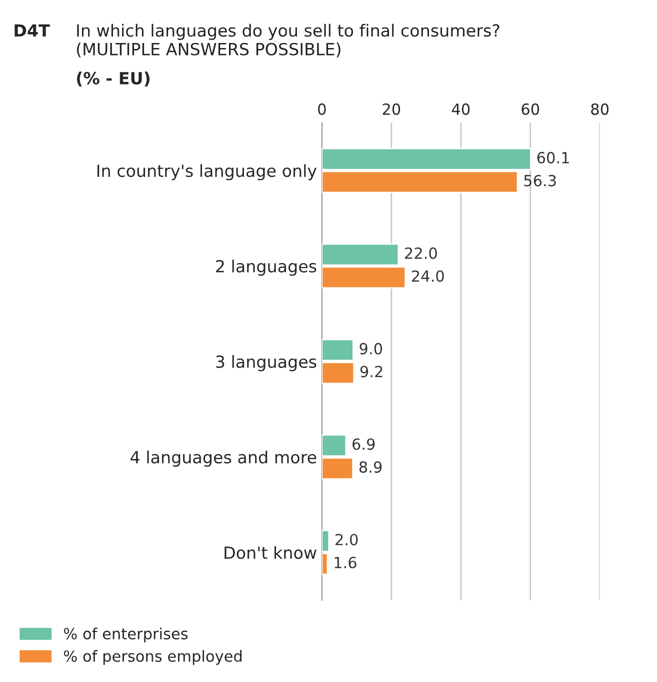  Describe the element at coordinates (371, 348) in the screenshot. I see `data-label: 9.0` at that location.